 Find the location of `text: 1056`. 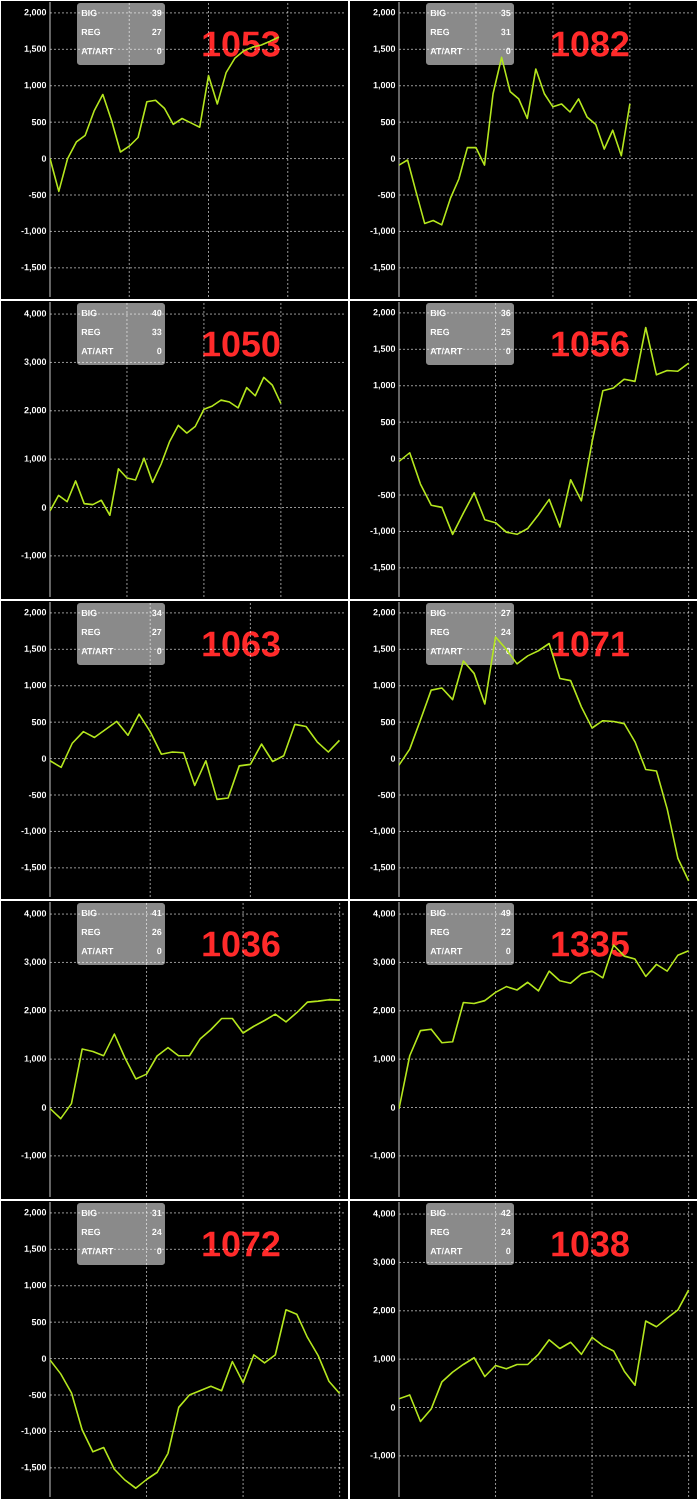

text: 1056 is located at coordinates (590, 344).